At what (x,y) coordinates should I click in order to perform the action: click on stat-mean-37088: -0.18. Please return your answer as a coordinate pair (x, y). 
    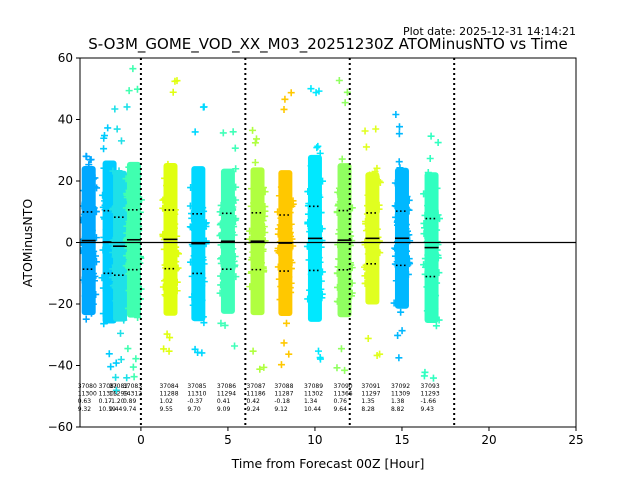
    Looking at the image, I should click on (282, 401).